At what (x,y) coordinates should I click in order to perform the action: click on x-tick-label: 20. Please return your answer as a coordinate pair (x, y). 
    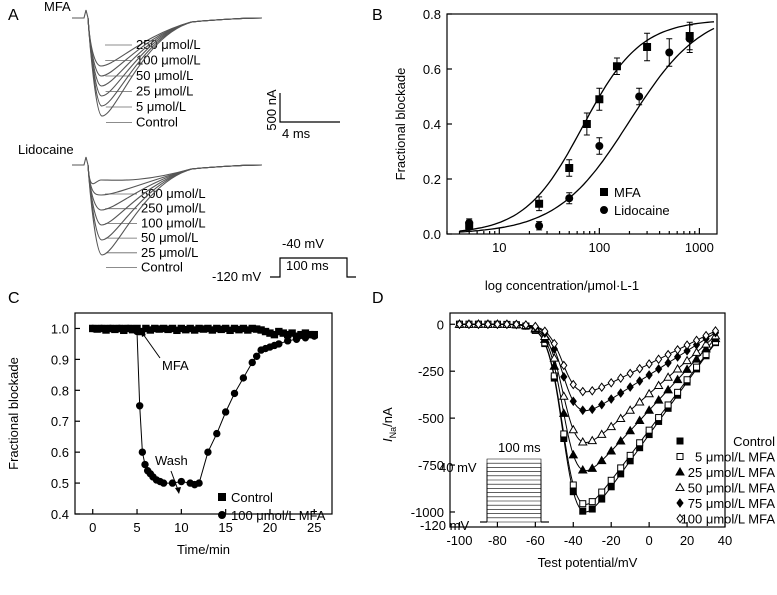
    Looking at the image, I should click on (270, 527).